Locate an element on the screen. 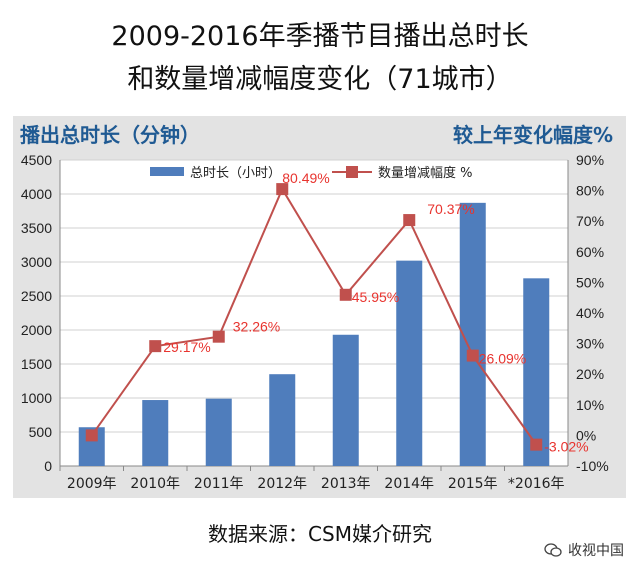  left-tick-label: 0 is located at coordinates (48, 466).